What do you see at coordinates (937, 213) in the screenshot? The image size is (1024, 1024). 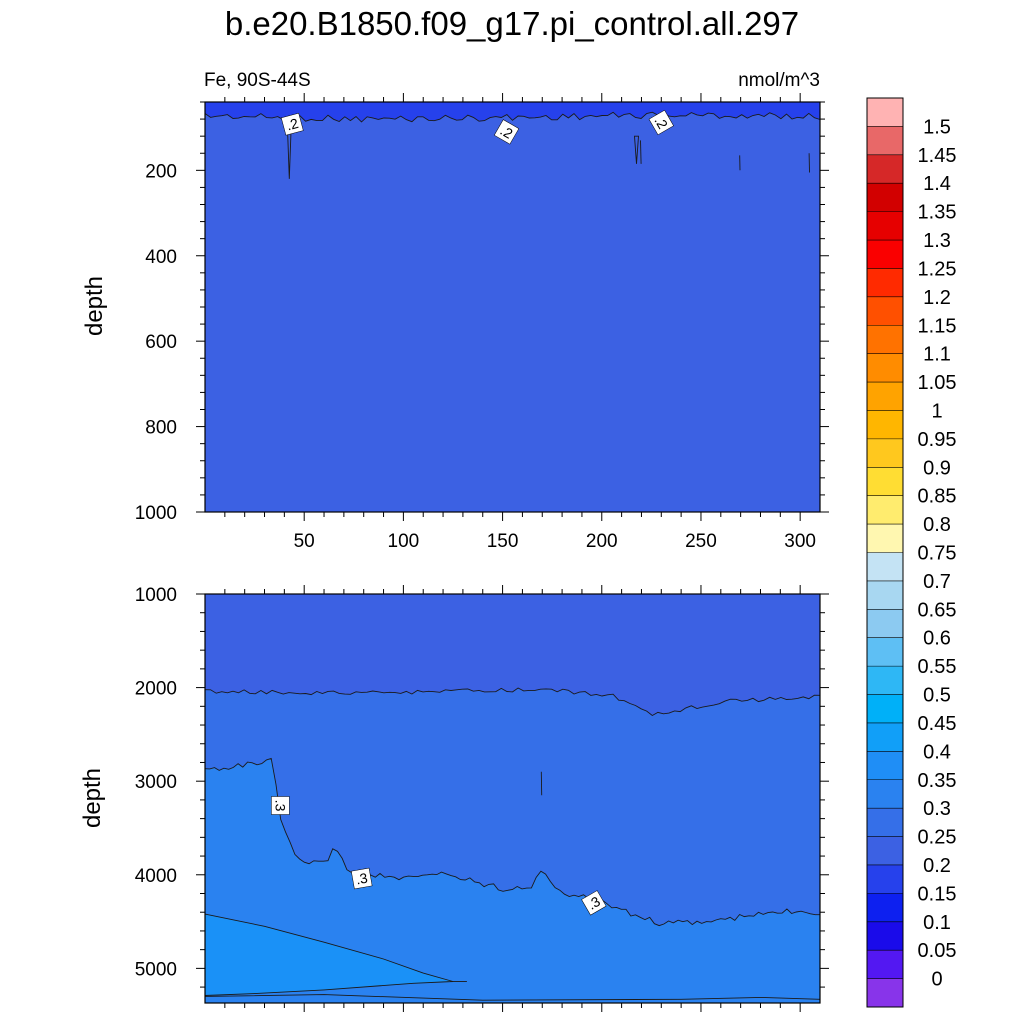 I see `colorbar-label: 1.35` at bounding box center [937, 213].